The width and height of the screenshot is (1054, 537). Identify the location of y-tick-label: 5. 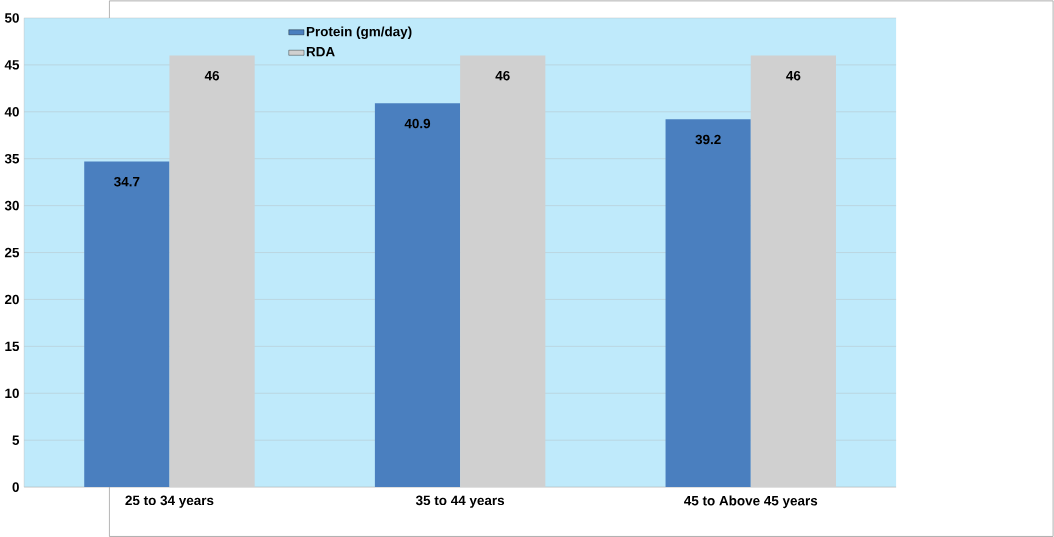
(16, 440).